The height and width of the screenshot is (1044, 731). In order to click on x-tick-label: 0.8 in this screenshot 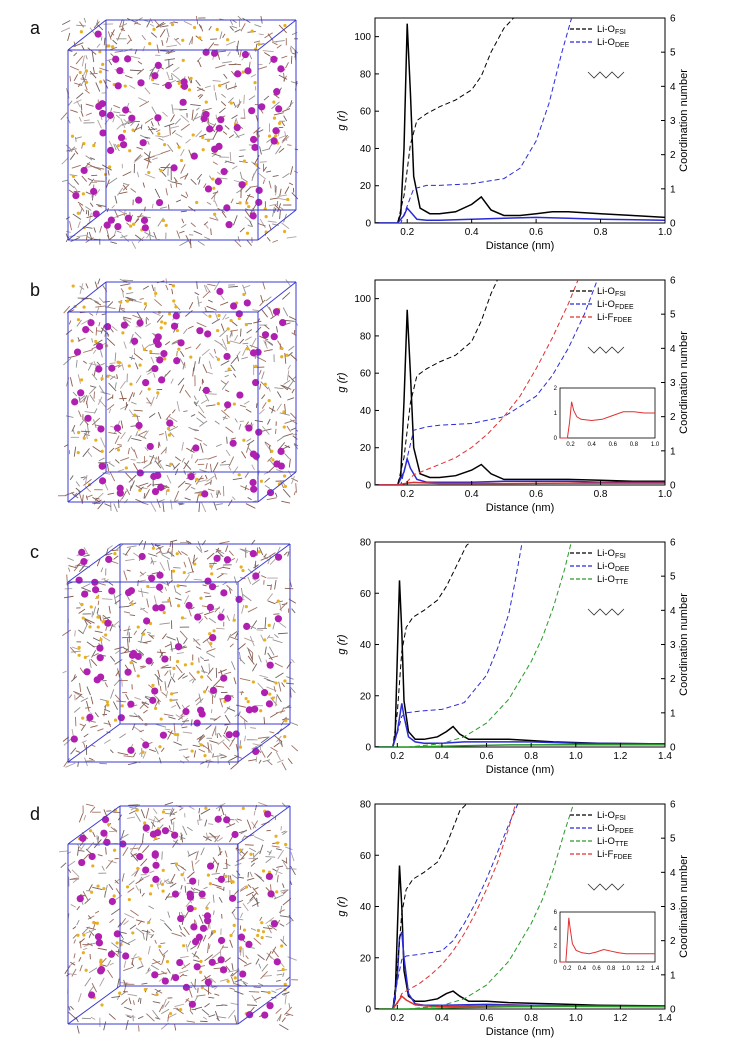, I will do `click(601, 232)`.